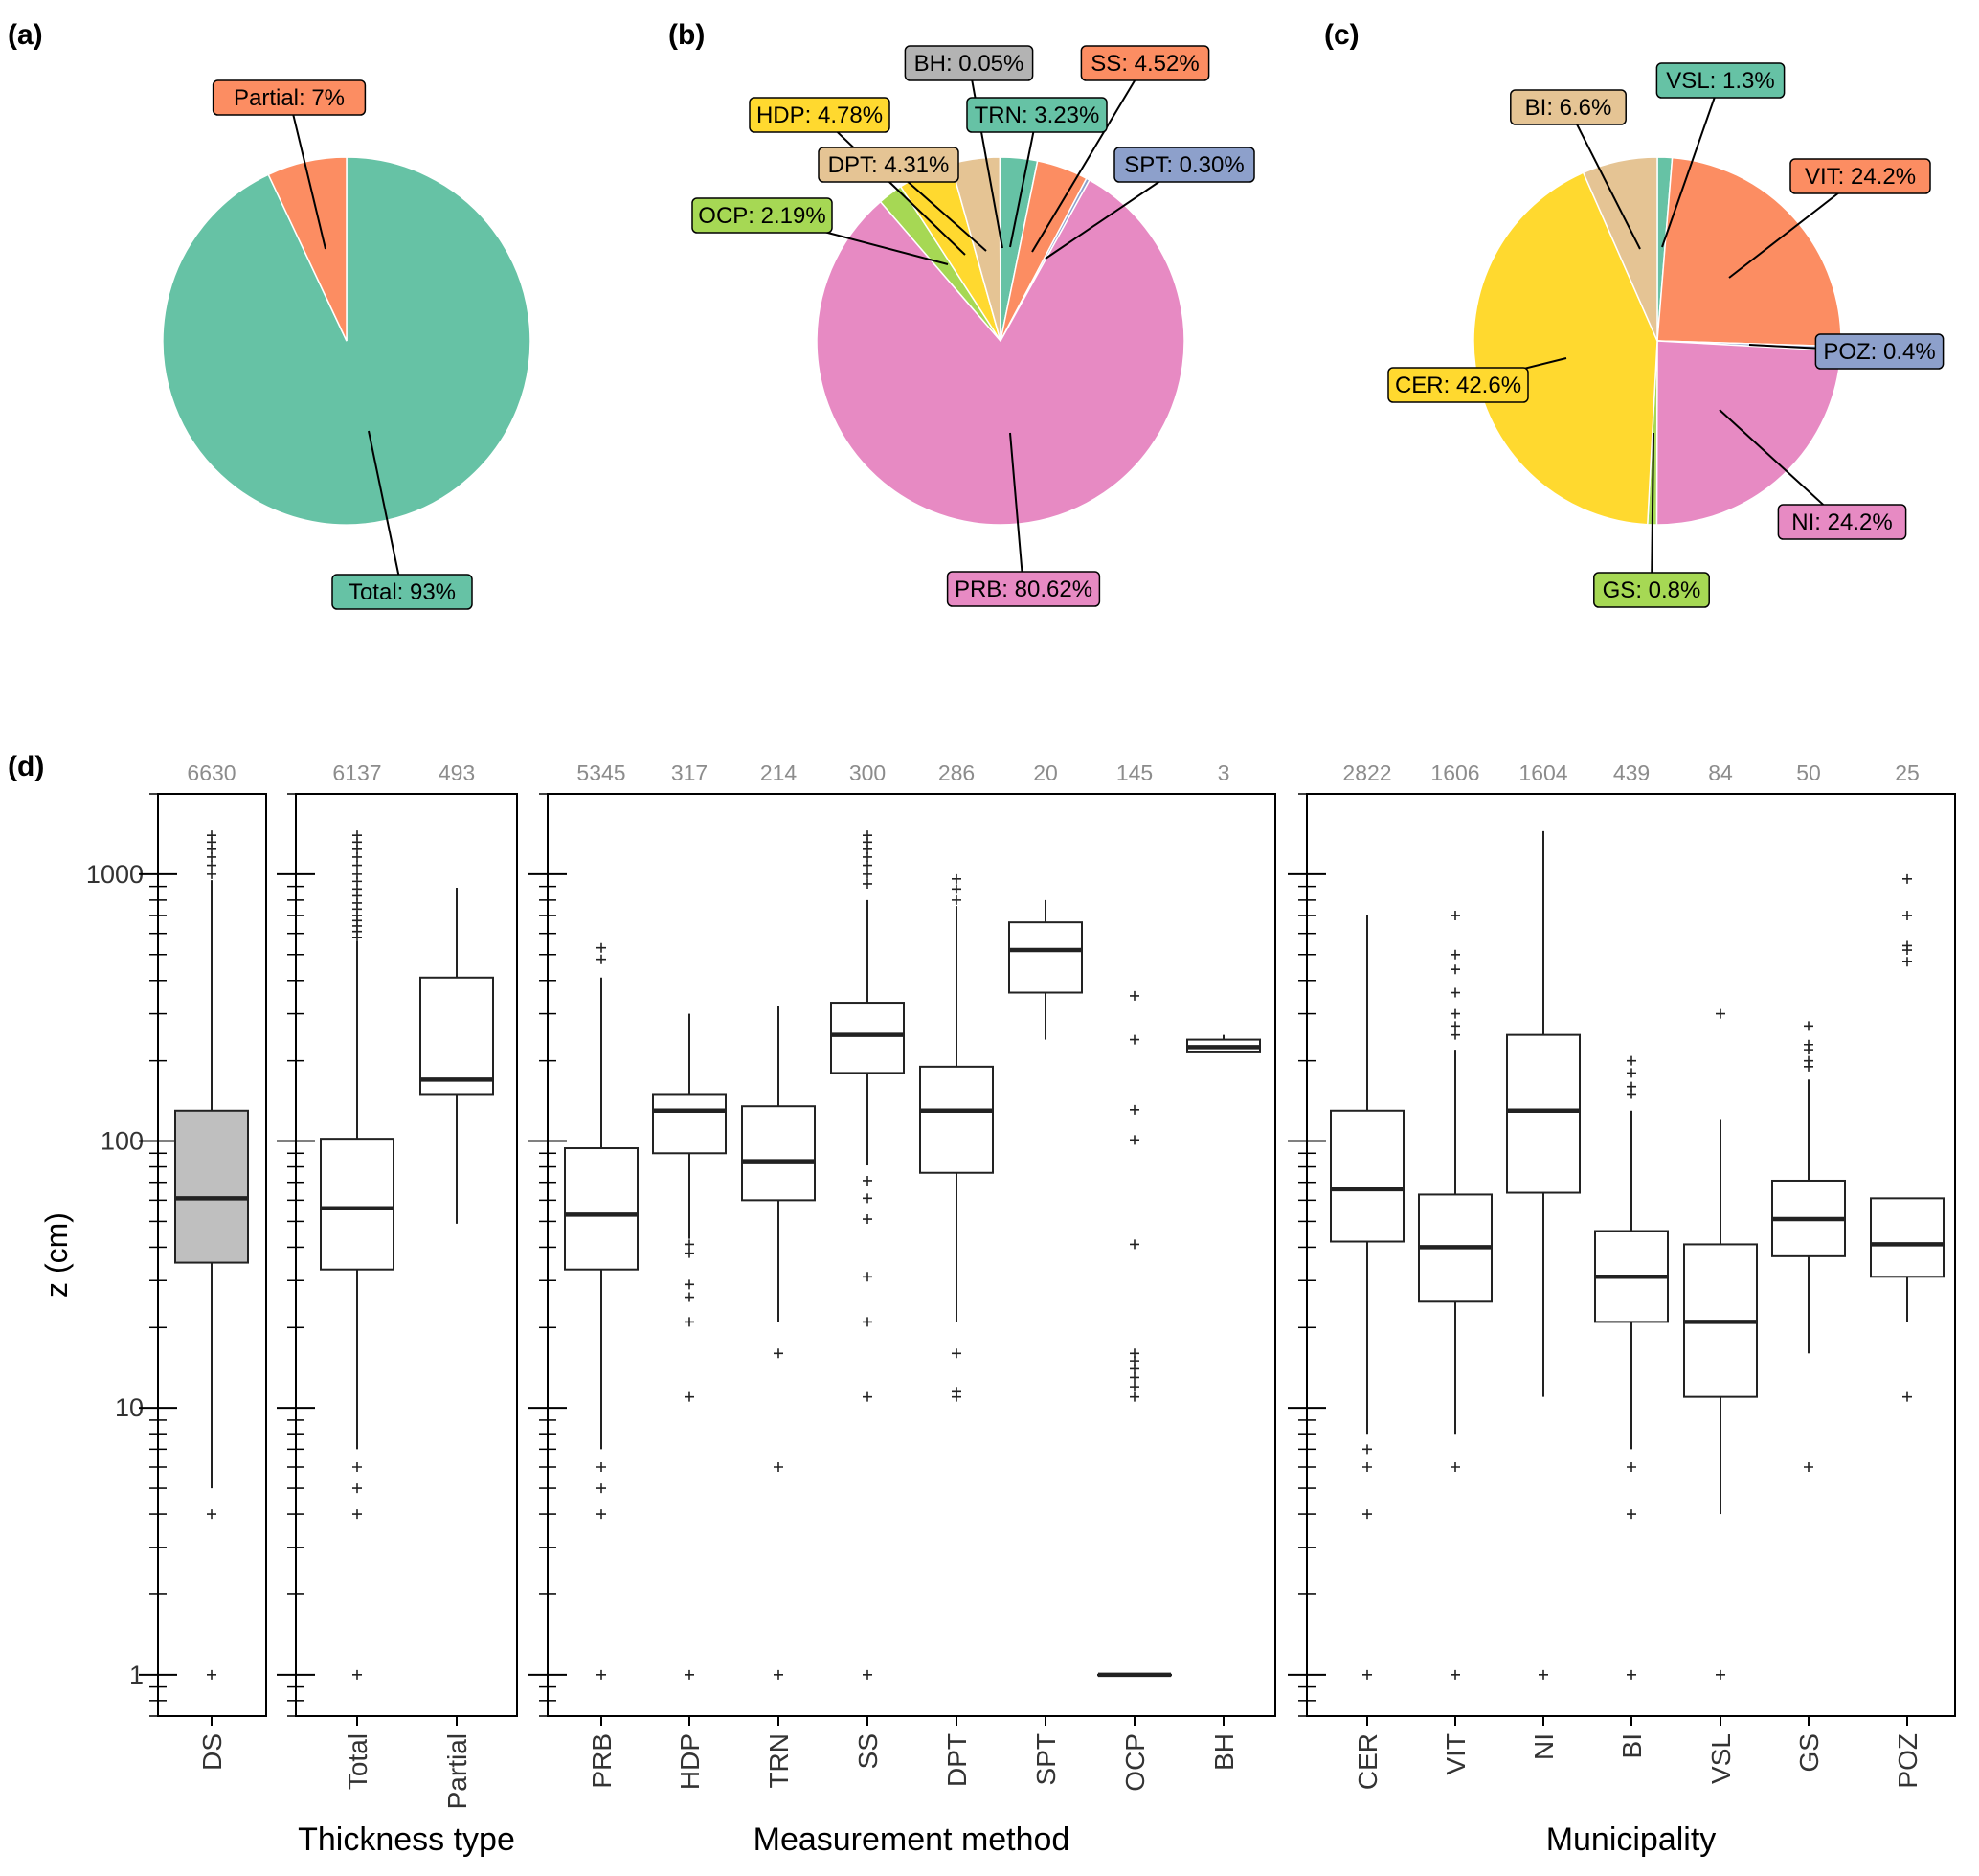  I want to click on pie-label-box-spt, so click(1184, 165).